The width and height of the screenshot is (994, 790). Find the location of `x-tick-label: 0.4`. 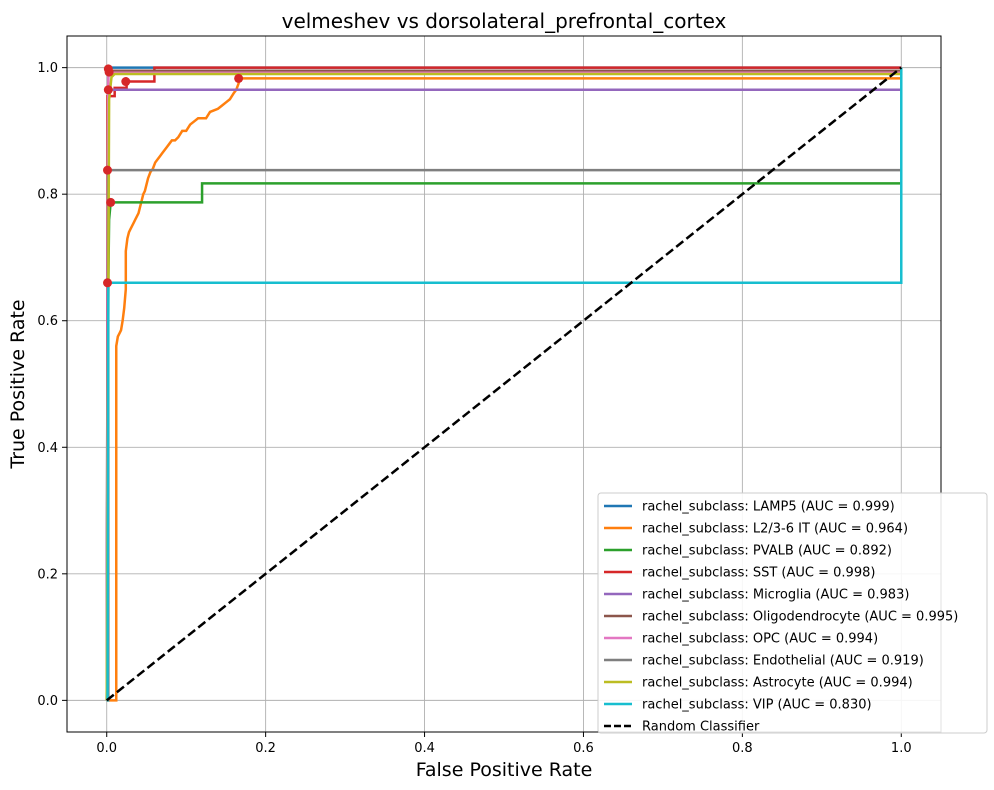

x-tick-label: 0.4 is located at coordinates (424, 748).